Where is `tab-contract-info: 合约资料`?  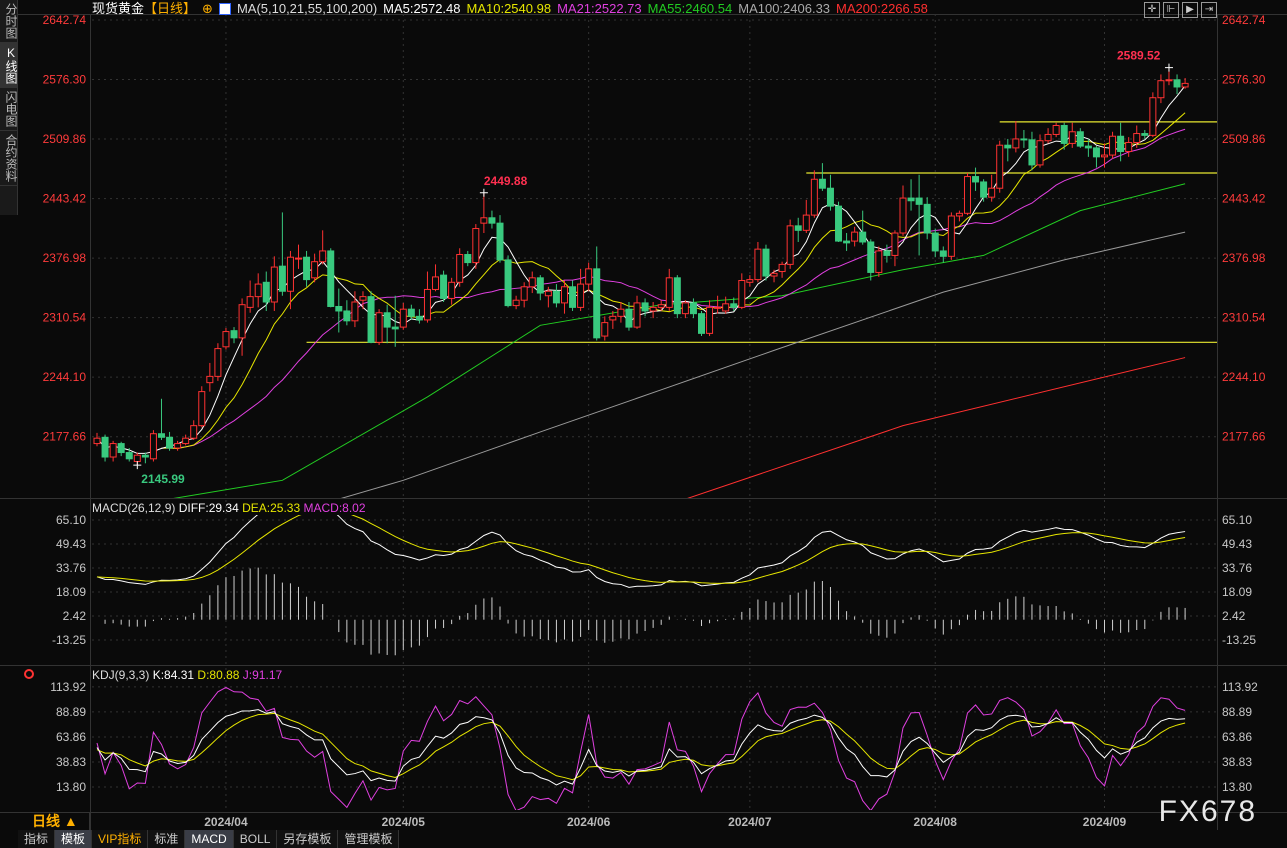 tab-contract-info: 合约资料 is located at coordinates (9, 158).